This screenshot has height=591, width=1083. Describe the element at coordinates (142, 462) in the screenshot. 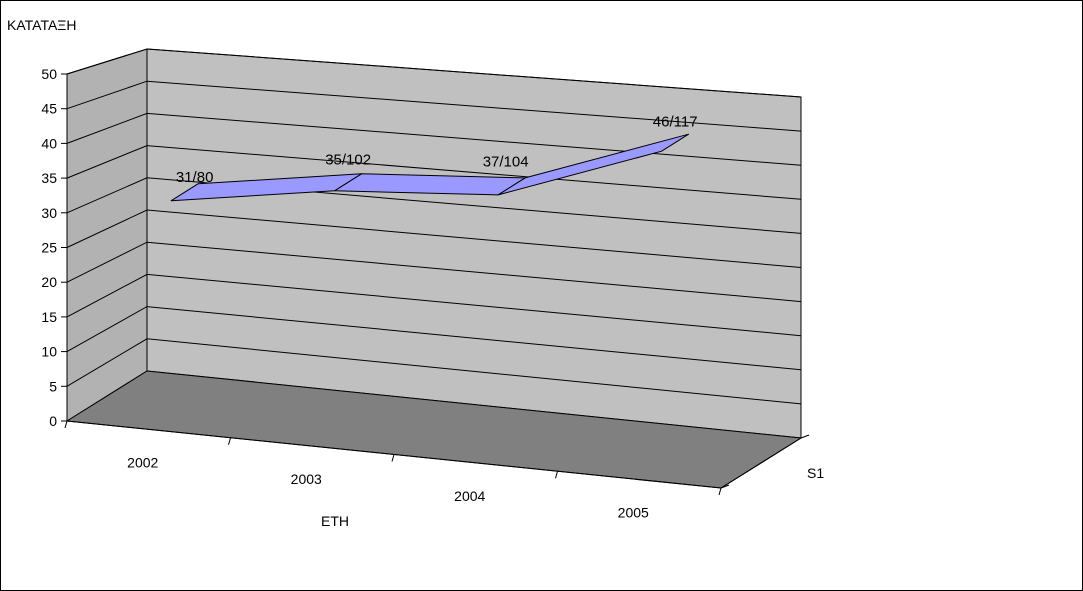

I see `x-tick-label: 2002` at that location.